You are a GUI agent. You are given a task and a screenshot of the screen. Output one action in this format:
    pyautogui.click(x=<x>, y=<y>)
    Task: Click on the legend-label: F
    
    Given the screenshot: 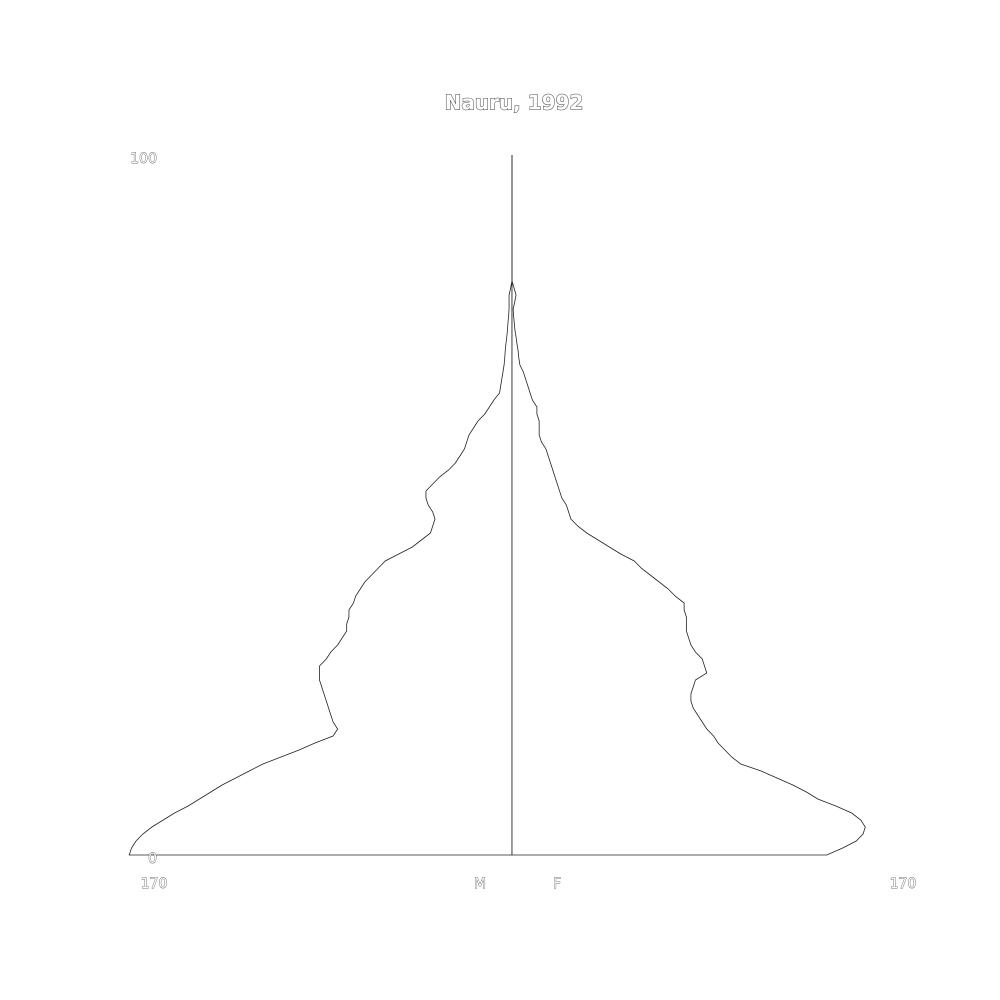 What is the action you would take?
    pyautogui.click(x=557, y=884)
    